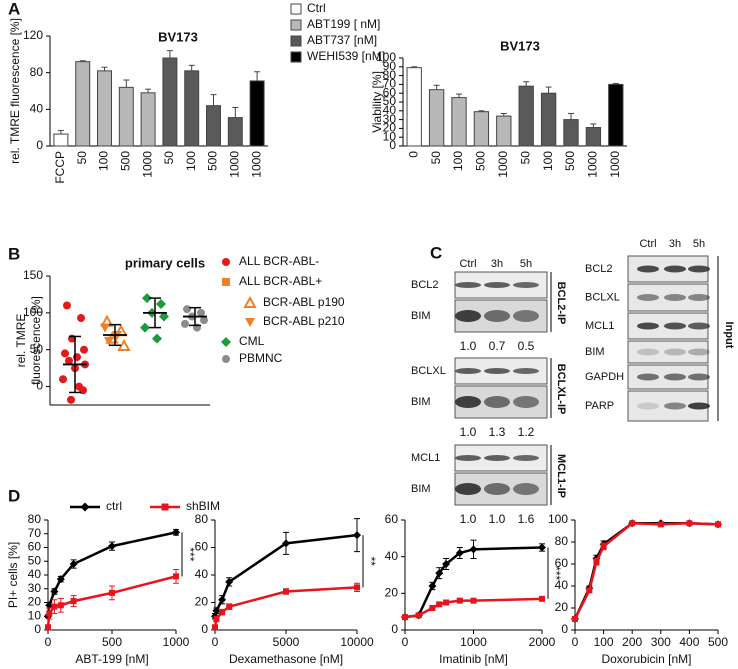 The height and width of the screenshot is (669, 738). What do you see at coordinates (111, 659) in the screenshot?
I see `x-axis-label: ABT-199 [nM]` at bounding box center [111, 659].